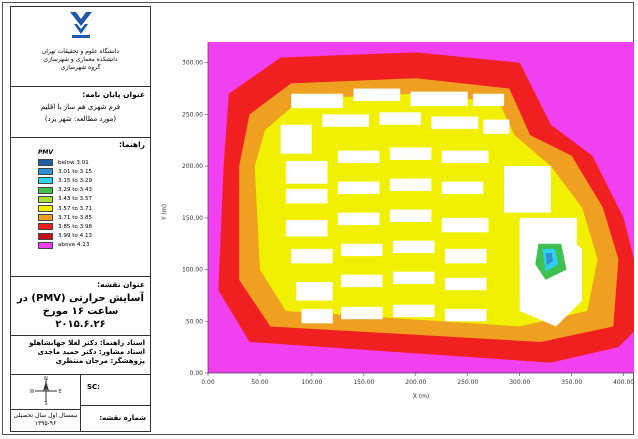 Image resolution: width=638 pixels, height=439 pixels. What do you see at coordinates (46, 152) in the screenshot?
I see `legend-title: PMV` at bounding box center [46, 152].